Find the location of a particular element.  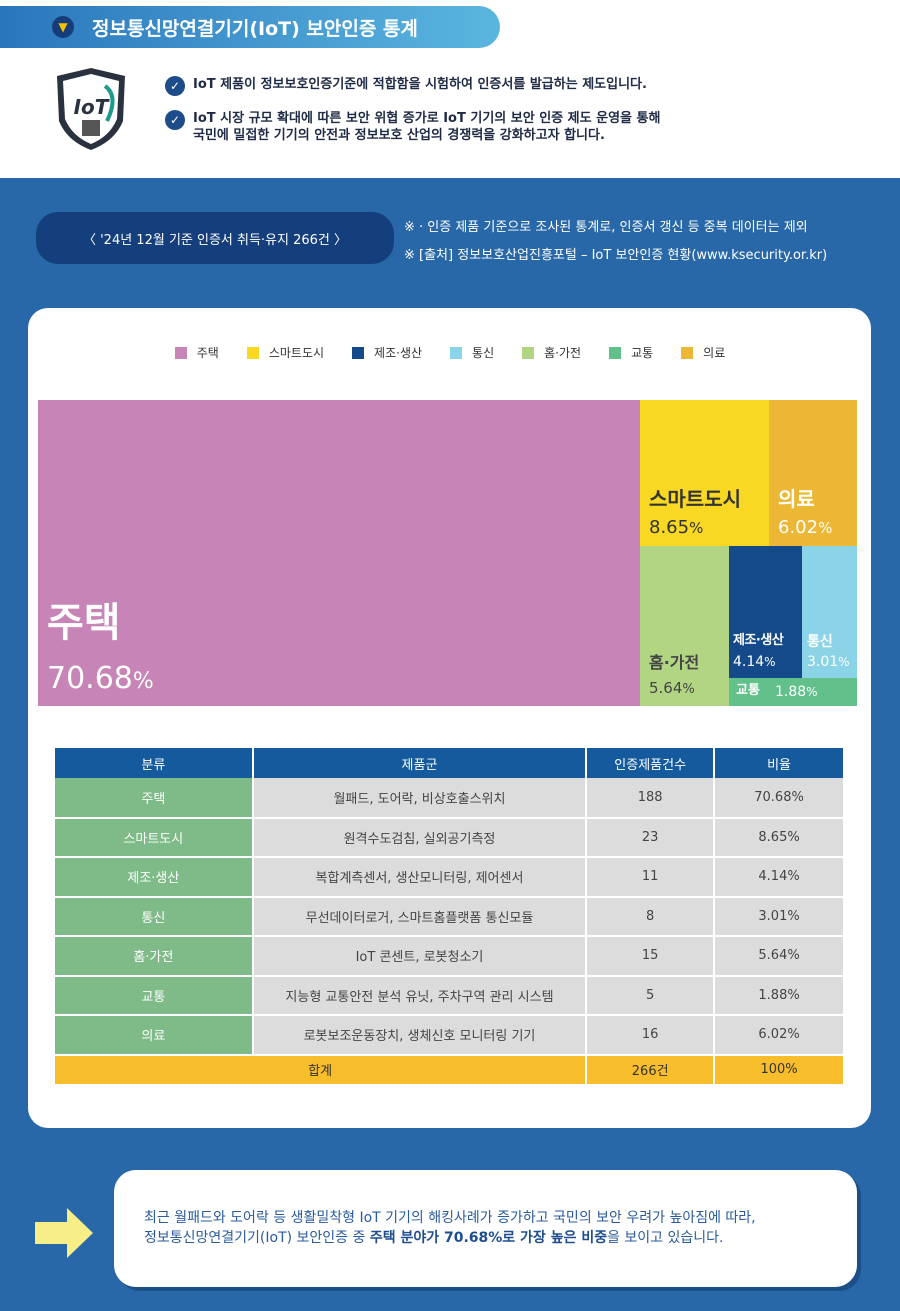

table-cell: 지능형 교통안전 분석 유닛, 주차구역 관리 시스템 is located at coordinates (420, 995).